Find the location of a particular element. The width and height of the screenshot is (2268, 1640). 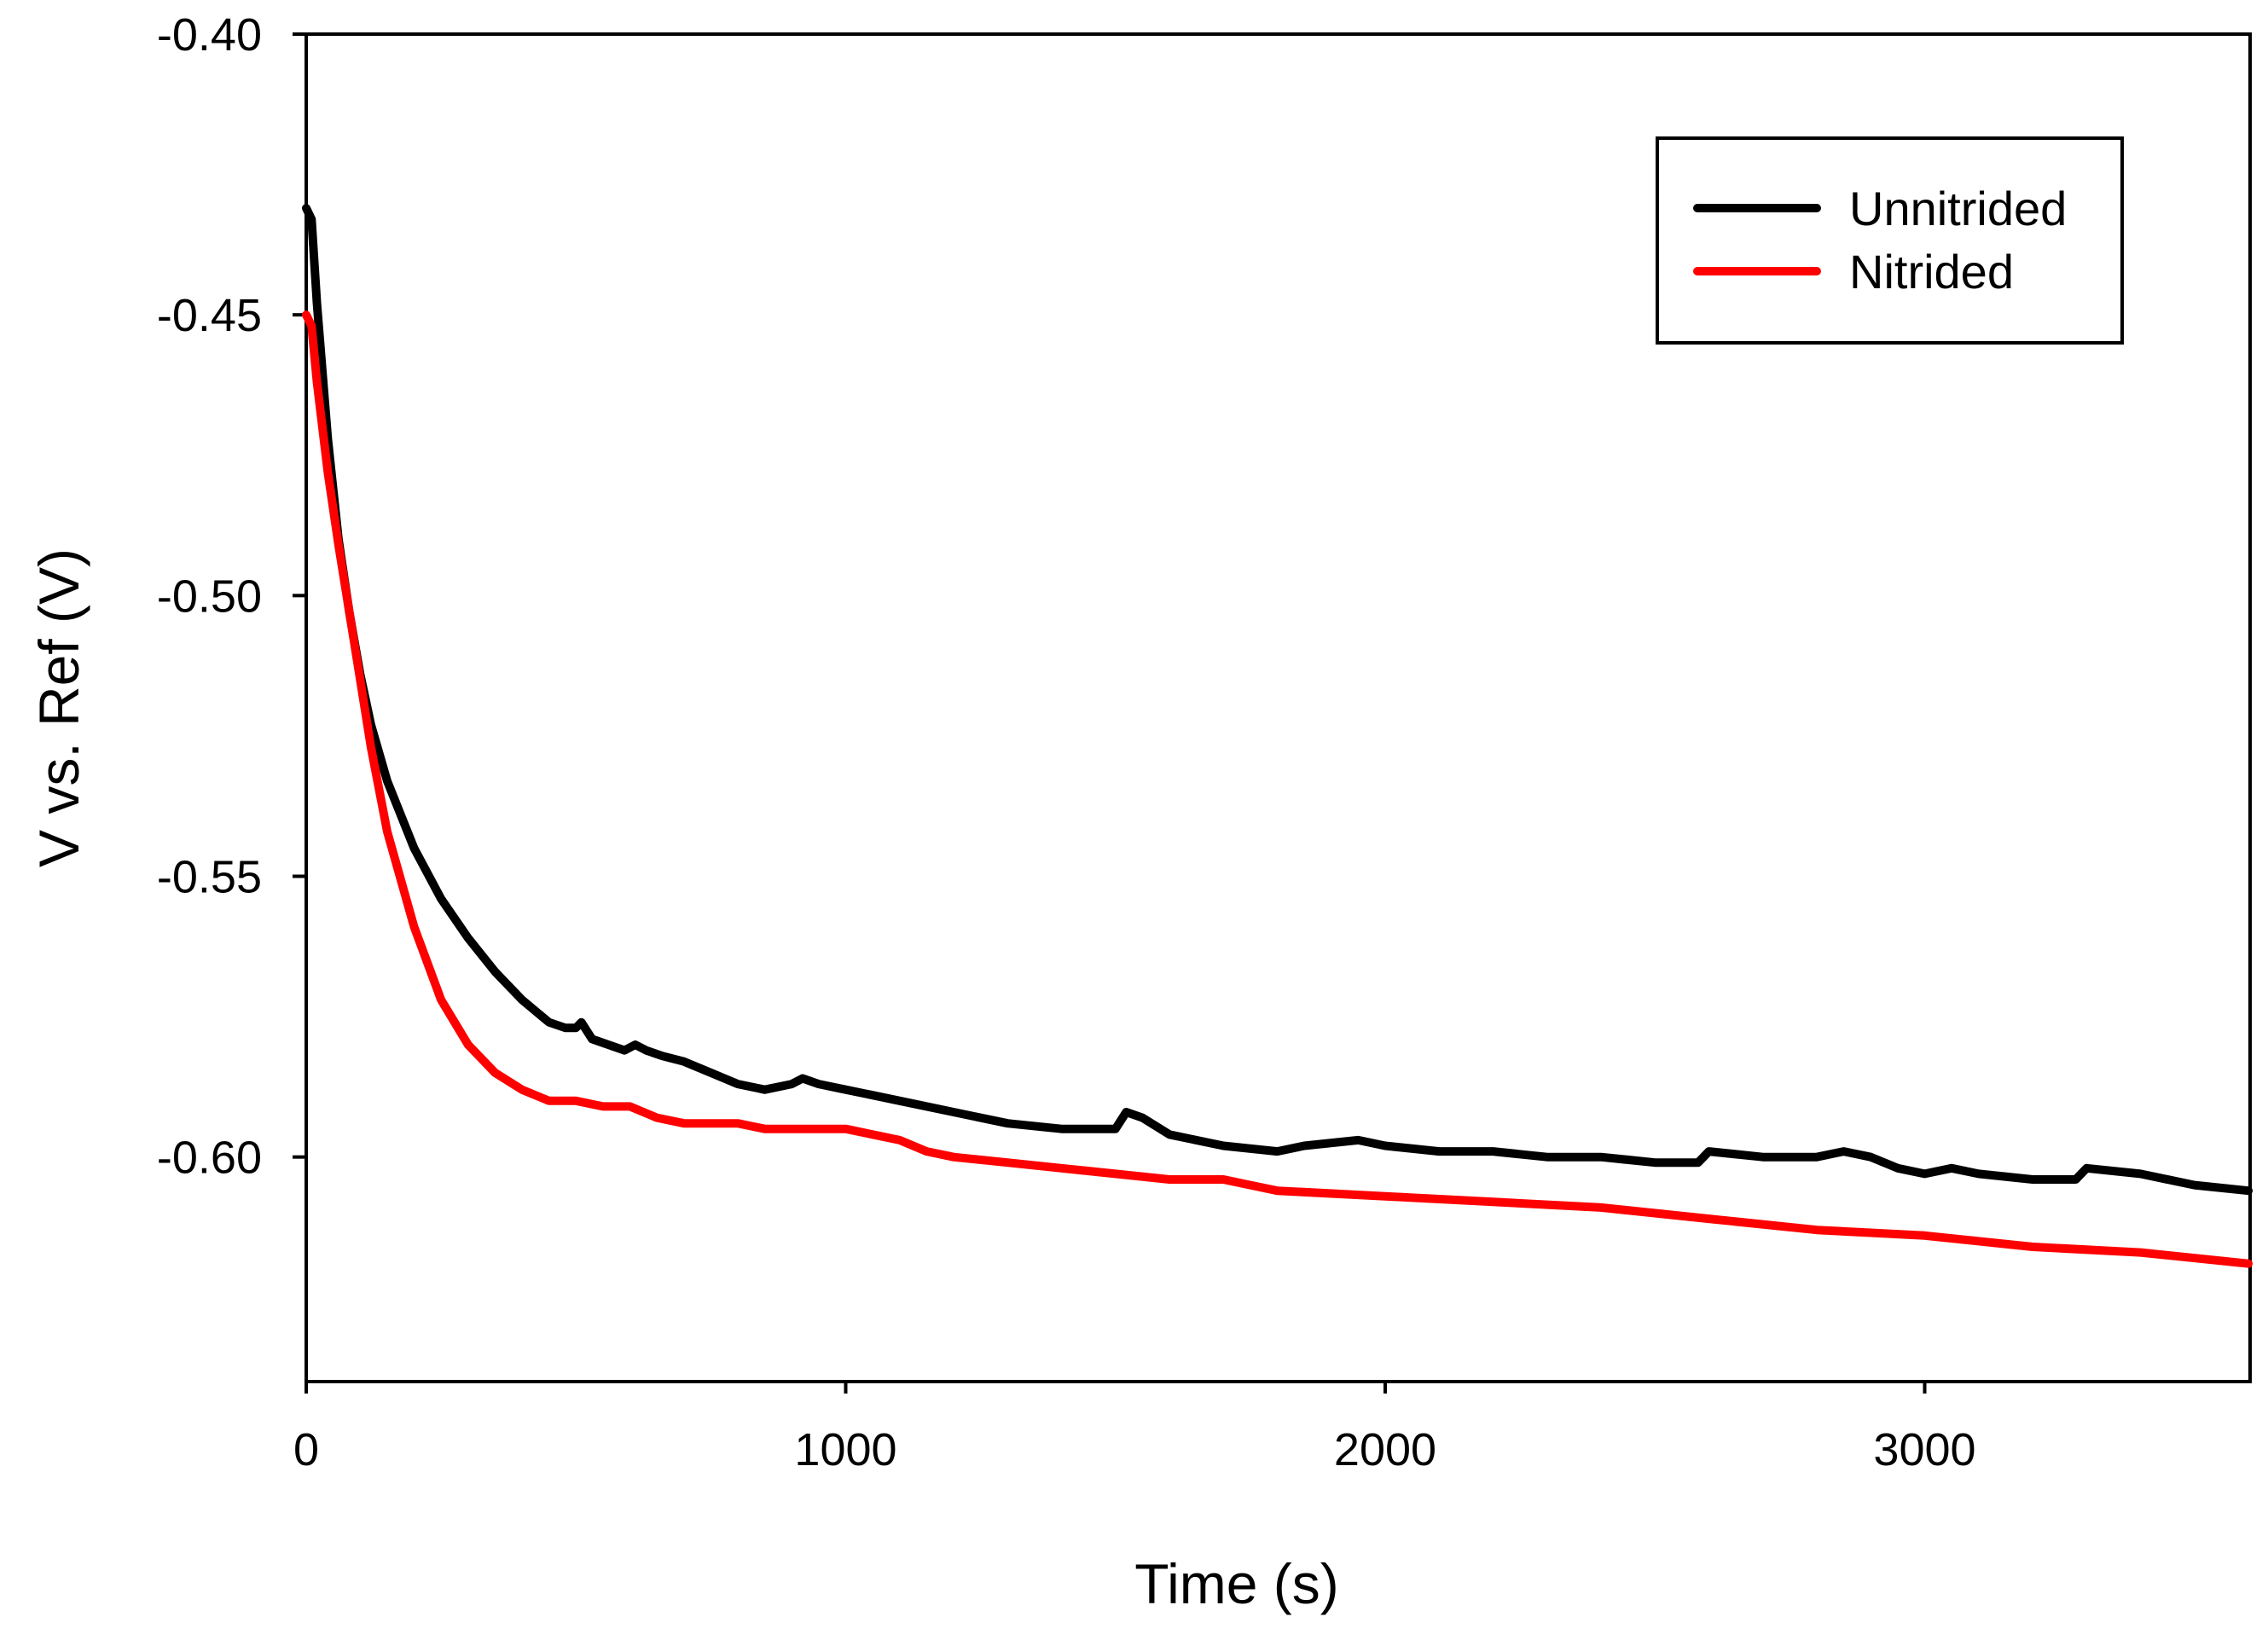

y-axis: -0.40 -0.45 -0.50 -0.55 -0.60 is located at coordinates (231, 596).